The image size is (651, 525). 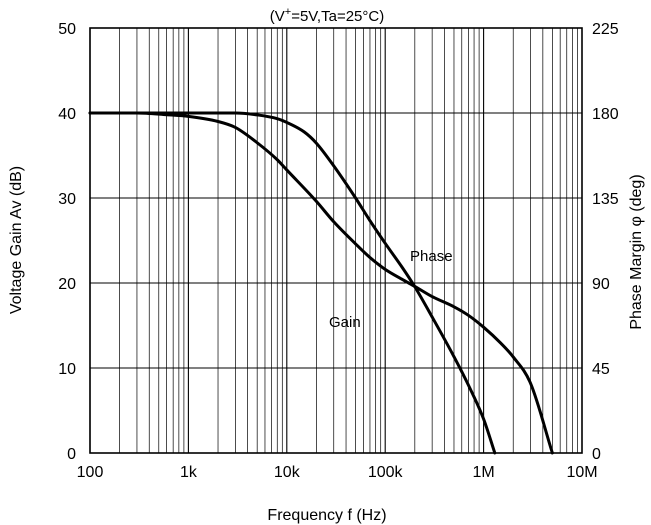 What do you see at coordinates (601, 369) in the screenshot?
I see `y2-tick-label: 45` at bounding box center [601, 369].